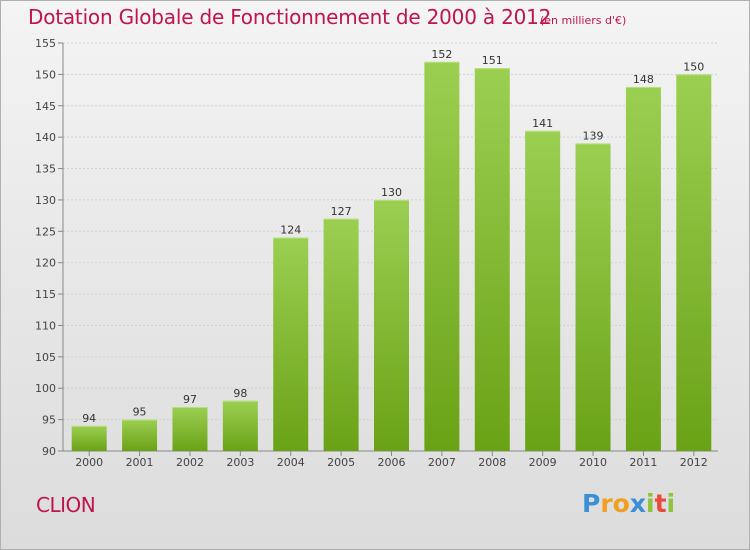 The height and width of the screenshot is (550, 750). I want to click on x-tick-label: 2010, so click(593, 462).